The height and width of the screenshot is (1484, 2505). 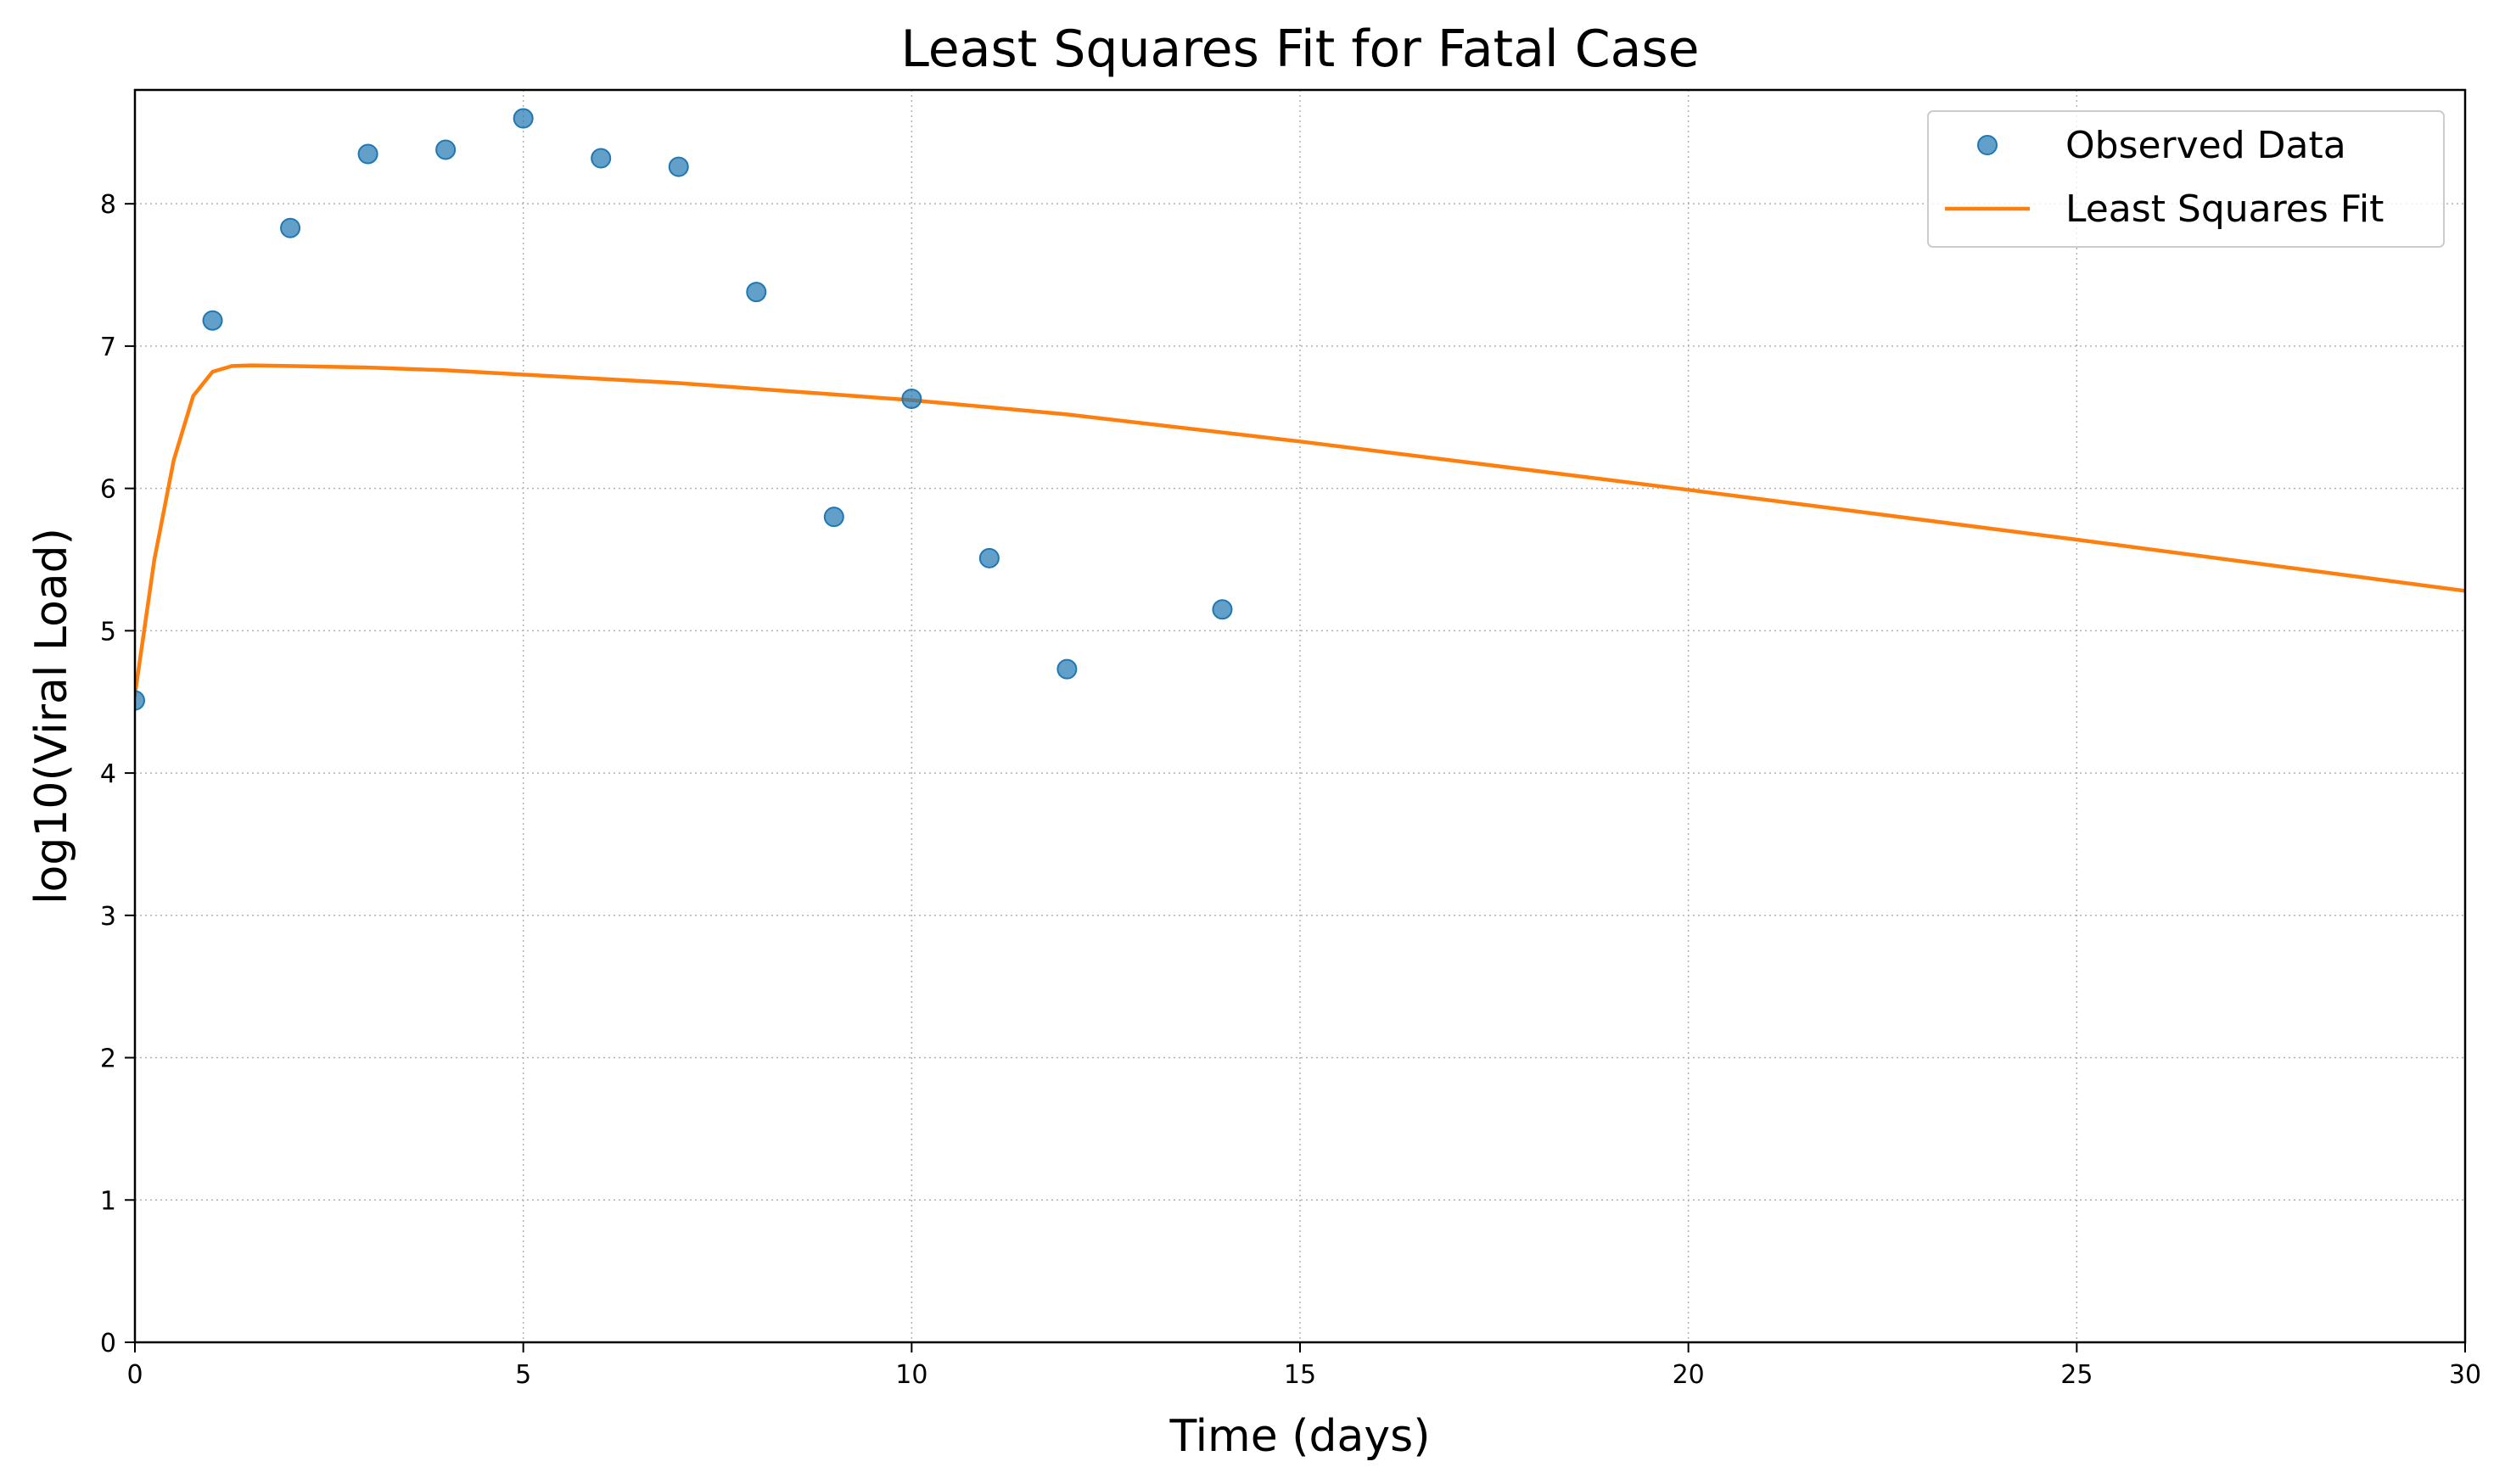 What do you see at coordinates (108, 1343) in the screenshot?
I see `y-tick-label: 0` at bounding box center [108, 1343].